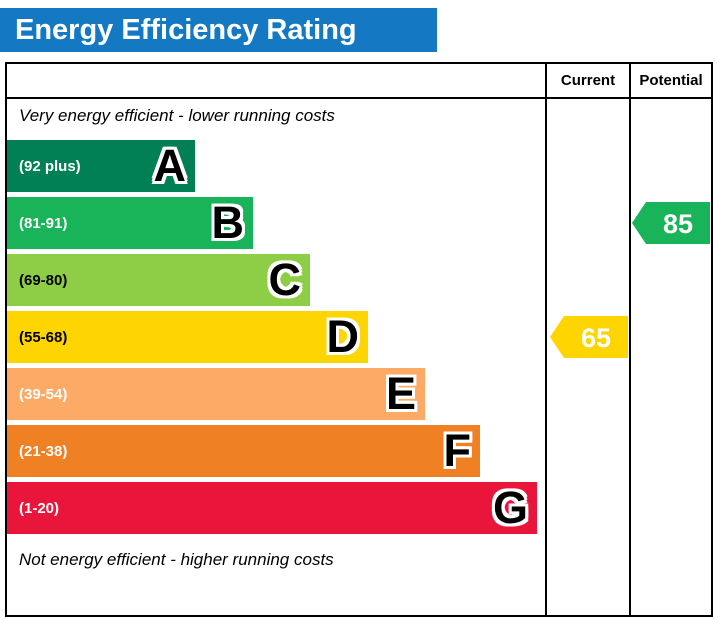 Image resolution: width=718 pixels, height=619 pixels. What do you see at coordinates (186, 30) in the screenshot?
I see `page-title: Energy Efficiency Rating` at bounding box center [186, 30].